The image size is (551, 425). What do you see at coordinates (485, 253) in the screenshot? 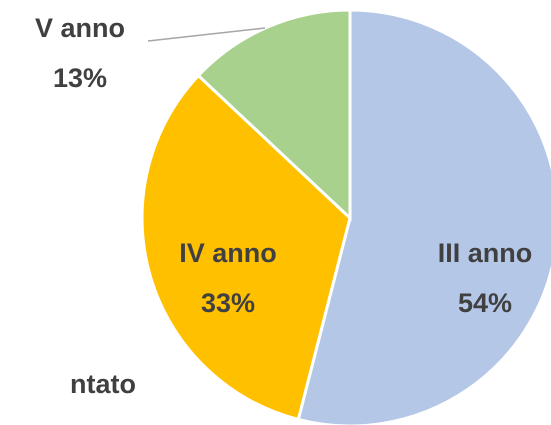
I see `slice-label: III anno` at bounding box center [485, 253].